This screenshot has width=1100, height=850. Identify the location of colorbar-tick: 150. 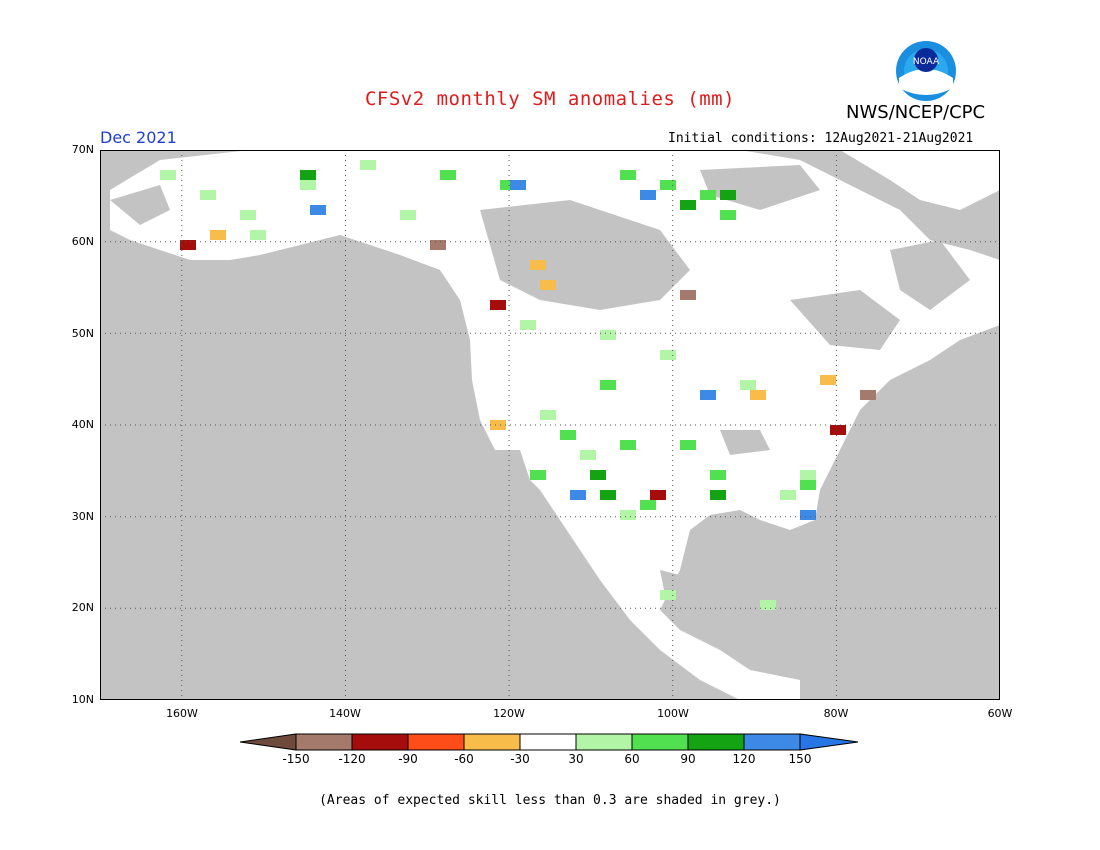
(800, 759).